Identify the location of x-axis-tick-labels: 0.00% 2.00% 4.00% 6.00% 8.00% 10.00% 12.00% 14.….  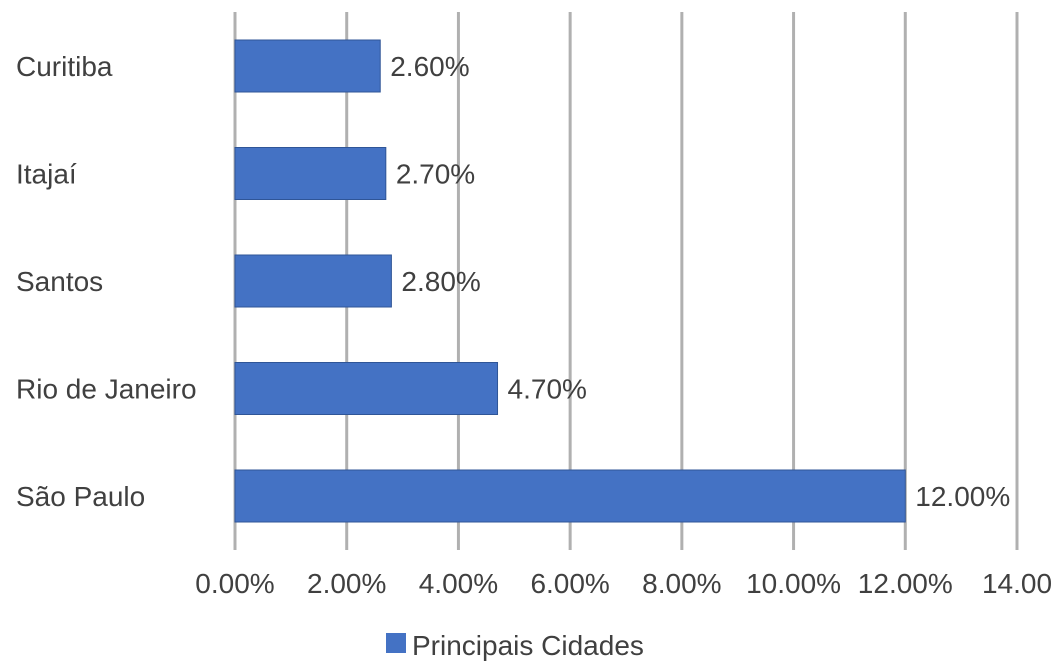
(623, 583).